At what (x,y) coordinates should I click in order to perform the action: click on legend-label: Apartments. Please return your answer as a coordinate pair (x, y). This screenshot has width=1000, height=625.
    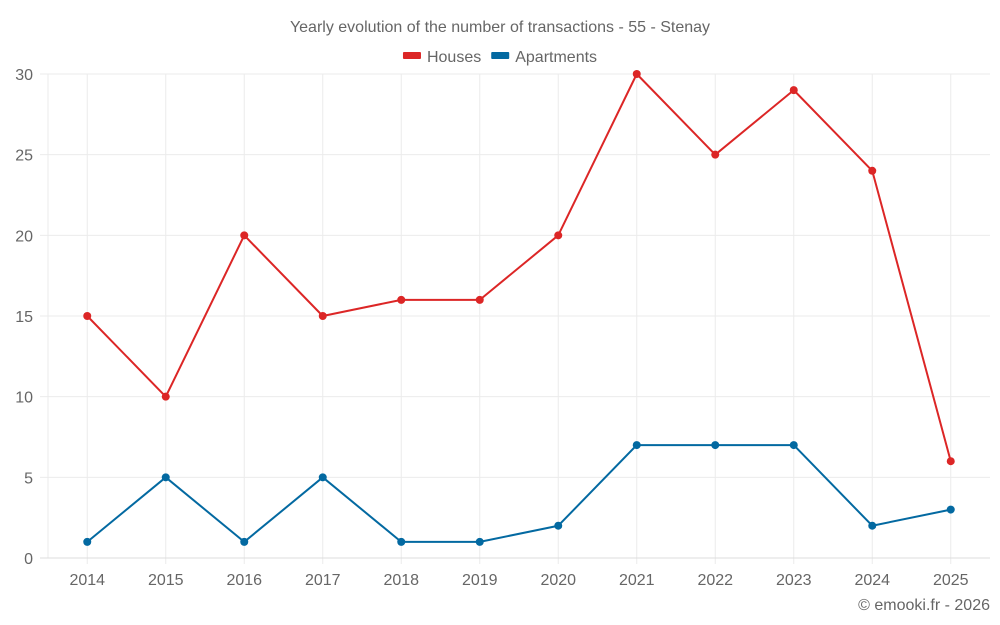
    Looking at the image, I should click on (556, 57).